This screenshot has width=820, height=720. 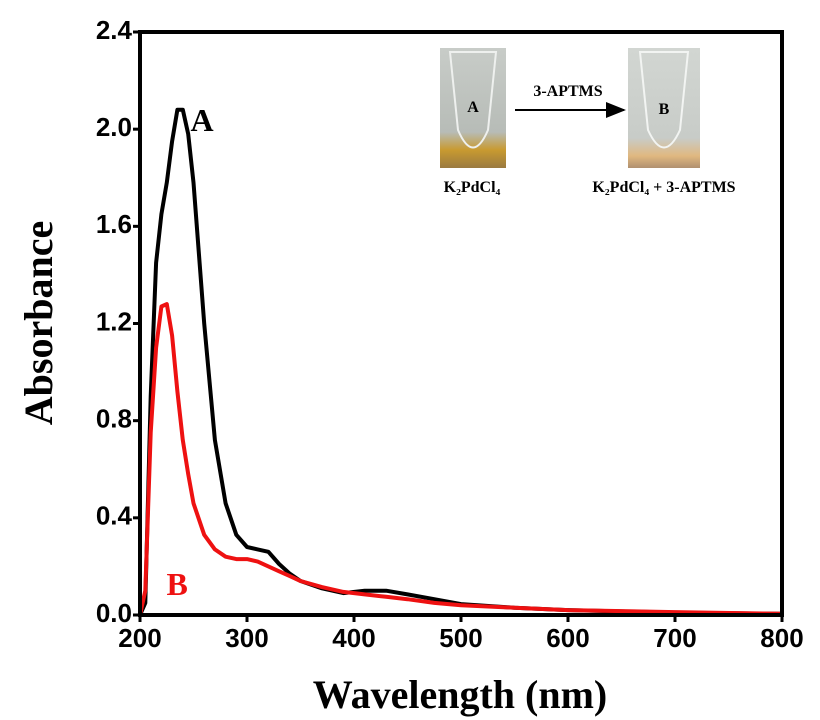 What do you see at coordinates (202, 120) in the screenshot?
I see `series-label: A` at bounding box center [202, 120].